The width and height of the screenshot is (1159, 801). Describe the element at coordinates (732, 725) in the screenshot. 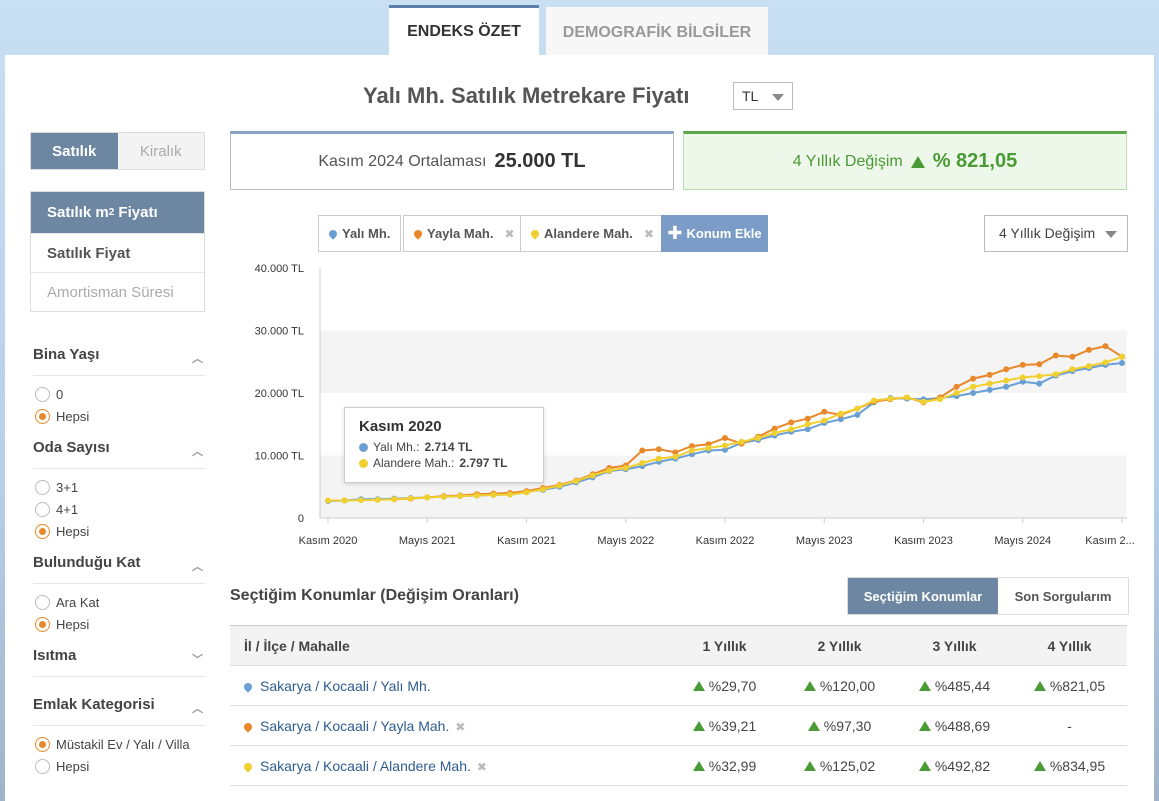

I see `change-value: %39,21` at that location.